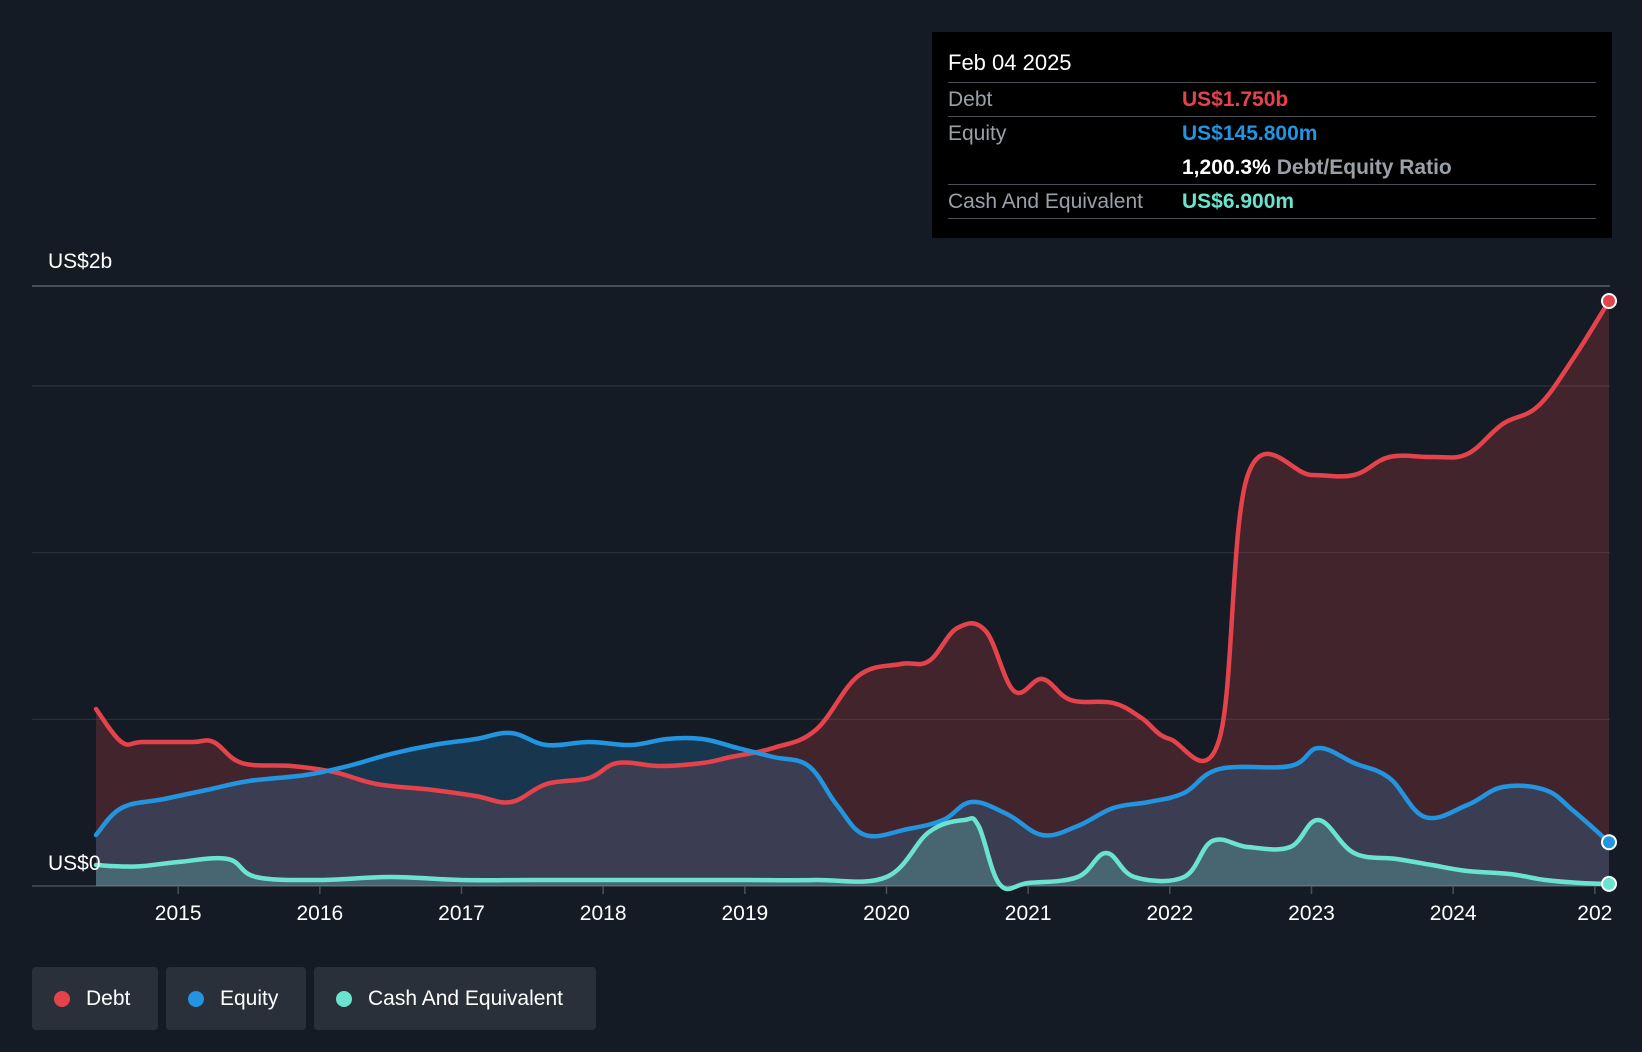 The height and width of the screenshot is (1052, 1642). Describe the element at coordinates (1272, 167) in the screenshot. I see `tooltip-ratio-row: 1,200.3% Debt/Equity Ratio` at that location.